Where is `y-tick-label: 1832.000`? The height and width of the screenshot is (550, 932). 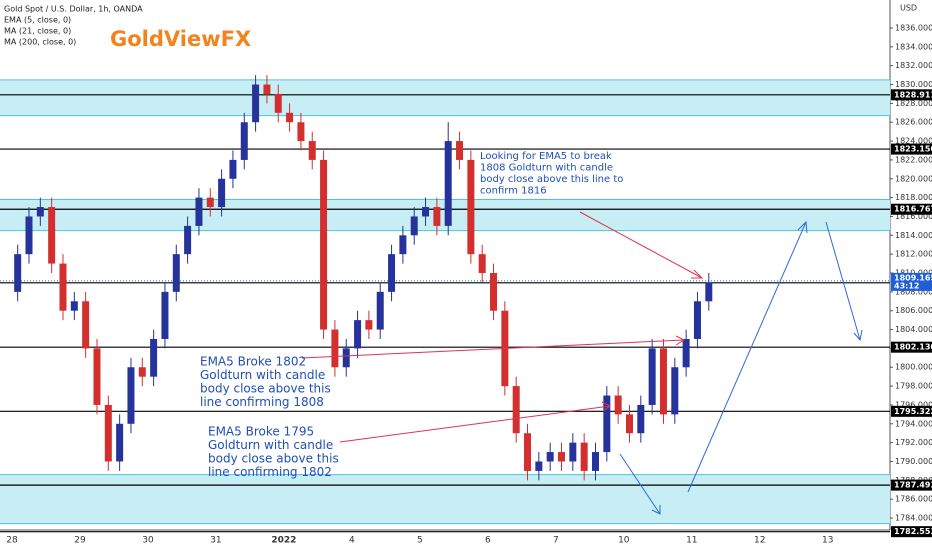 y-tick-label: 1832.000 is located at coordinates (913, 65).